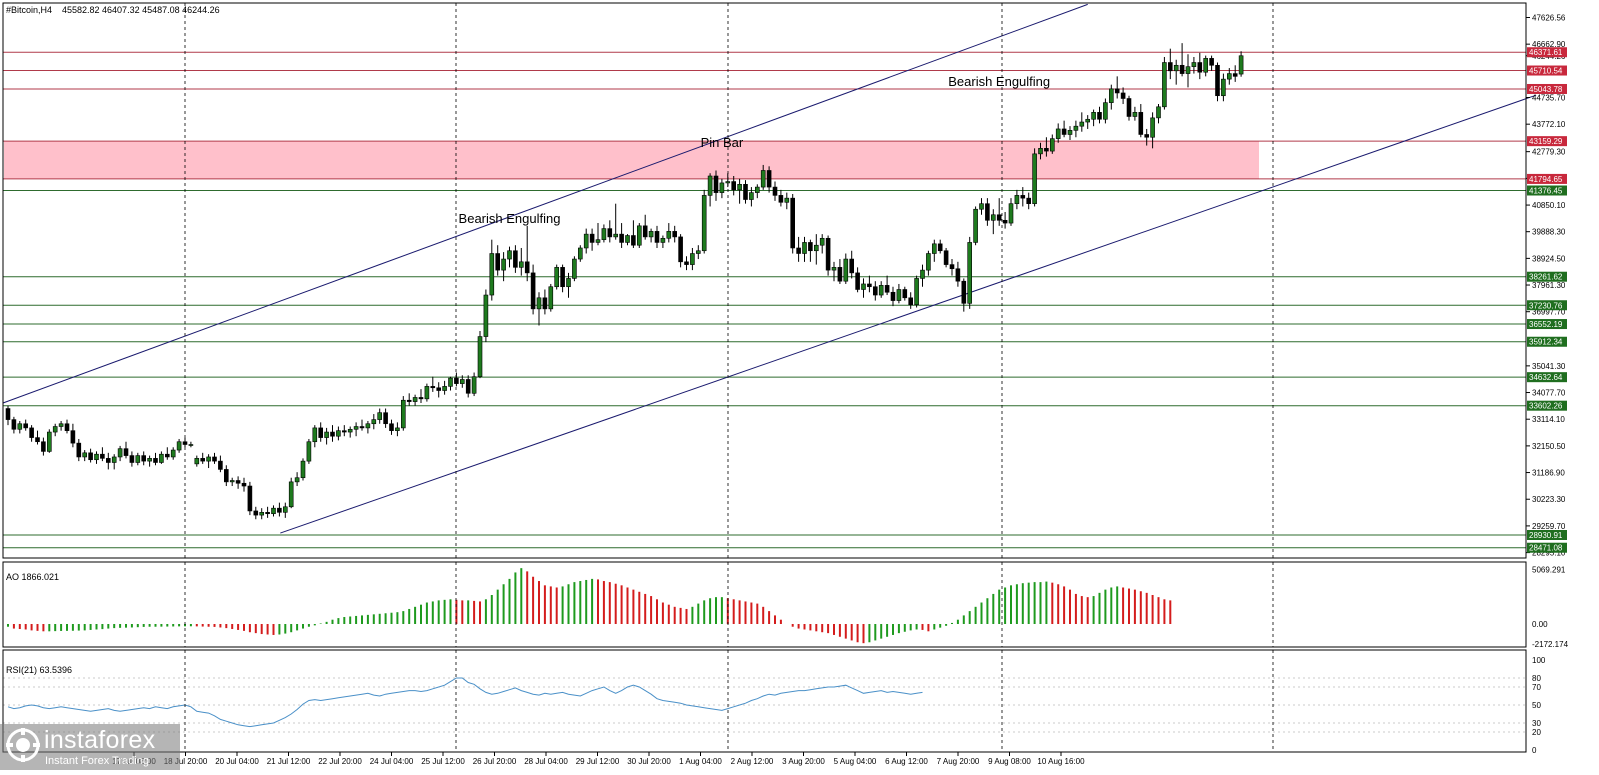 The width and height of the screenshot is (1599, 775). Describe the element at coordinates (1547, 178) in the screenshot. I see `resistance-level-badge` at that location.